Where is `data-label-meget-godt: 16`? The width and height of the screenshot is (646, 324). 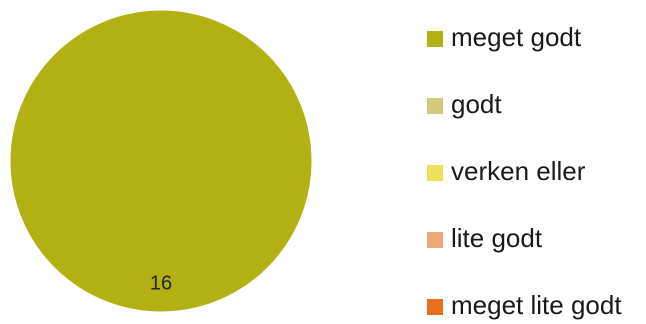 data-label-meget-godt: 16 is located at coordinates (161, 283).